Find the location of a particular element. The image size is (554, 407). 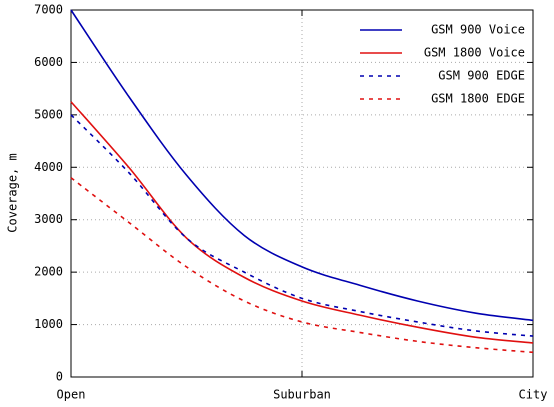

y-tick-label: 7000 is located at coordinates (48, 10).